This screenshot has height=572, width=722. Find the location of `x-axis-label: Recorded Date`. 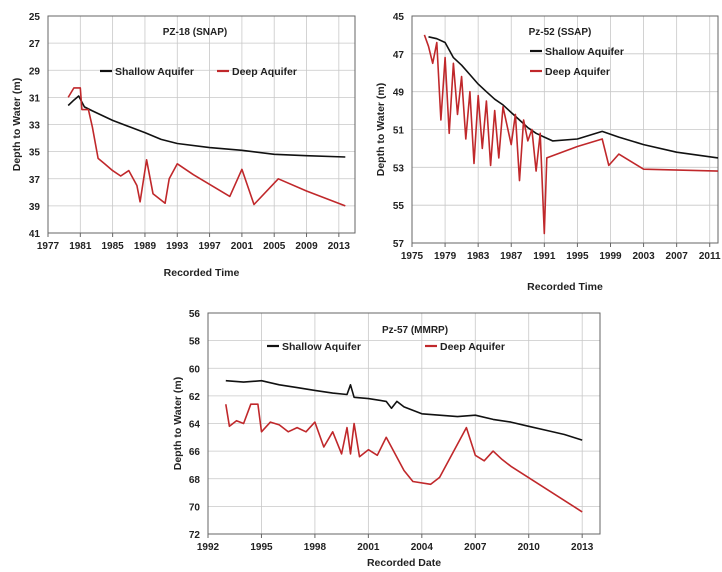

x-axis-label: Recorded Date is located at coordinates (404, 563).